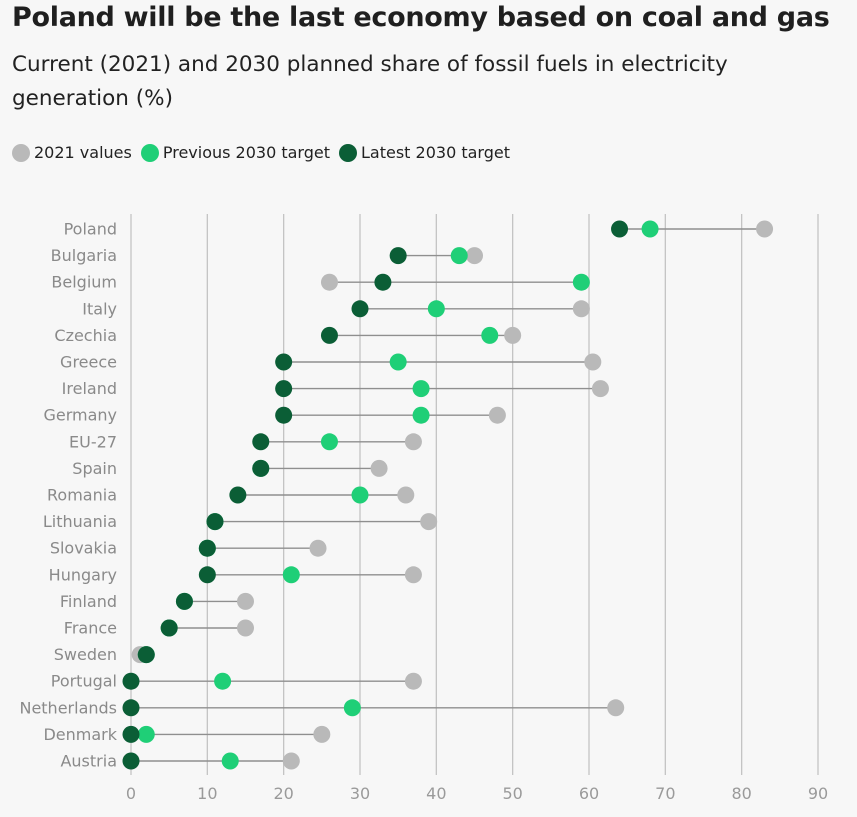 The width and height of the screenshot is (857, 817). What do you see at coordinates (413, 681) in the screenshot?
I see `dot-2021-portugal` at bounding box center [413, 681].